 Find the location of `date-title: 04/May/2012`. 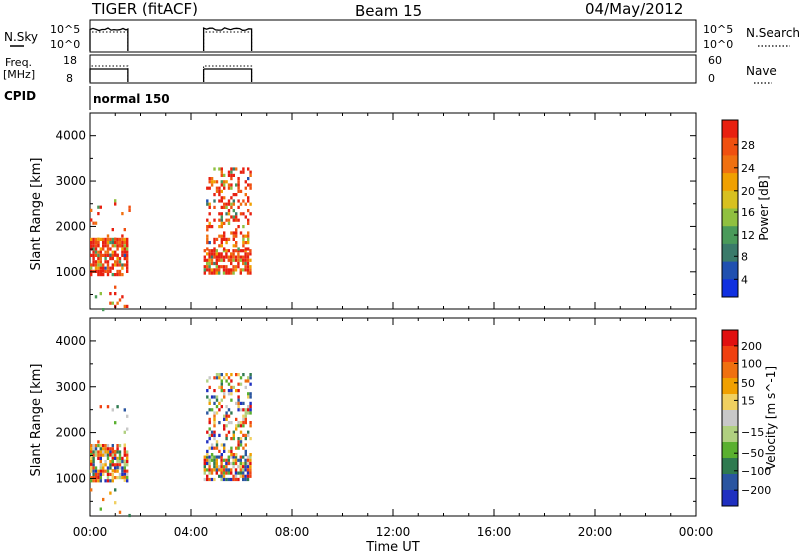

date-title: 04/May/2012 is located at coordinates (634, 9).